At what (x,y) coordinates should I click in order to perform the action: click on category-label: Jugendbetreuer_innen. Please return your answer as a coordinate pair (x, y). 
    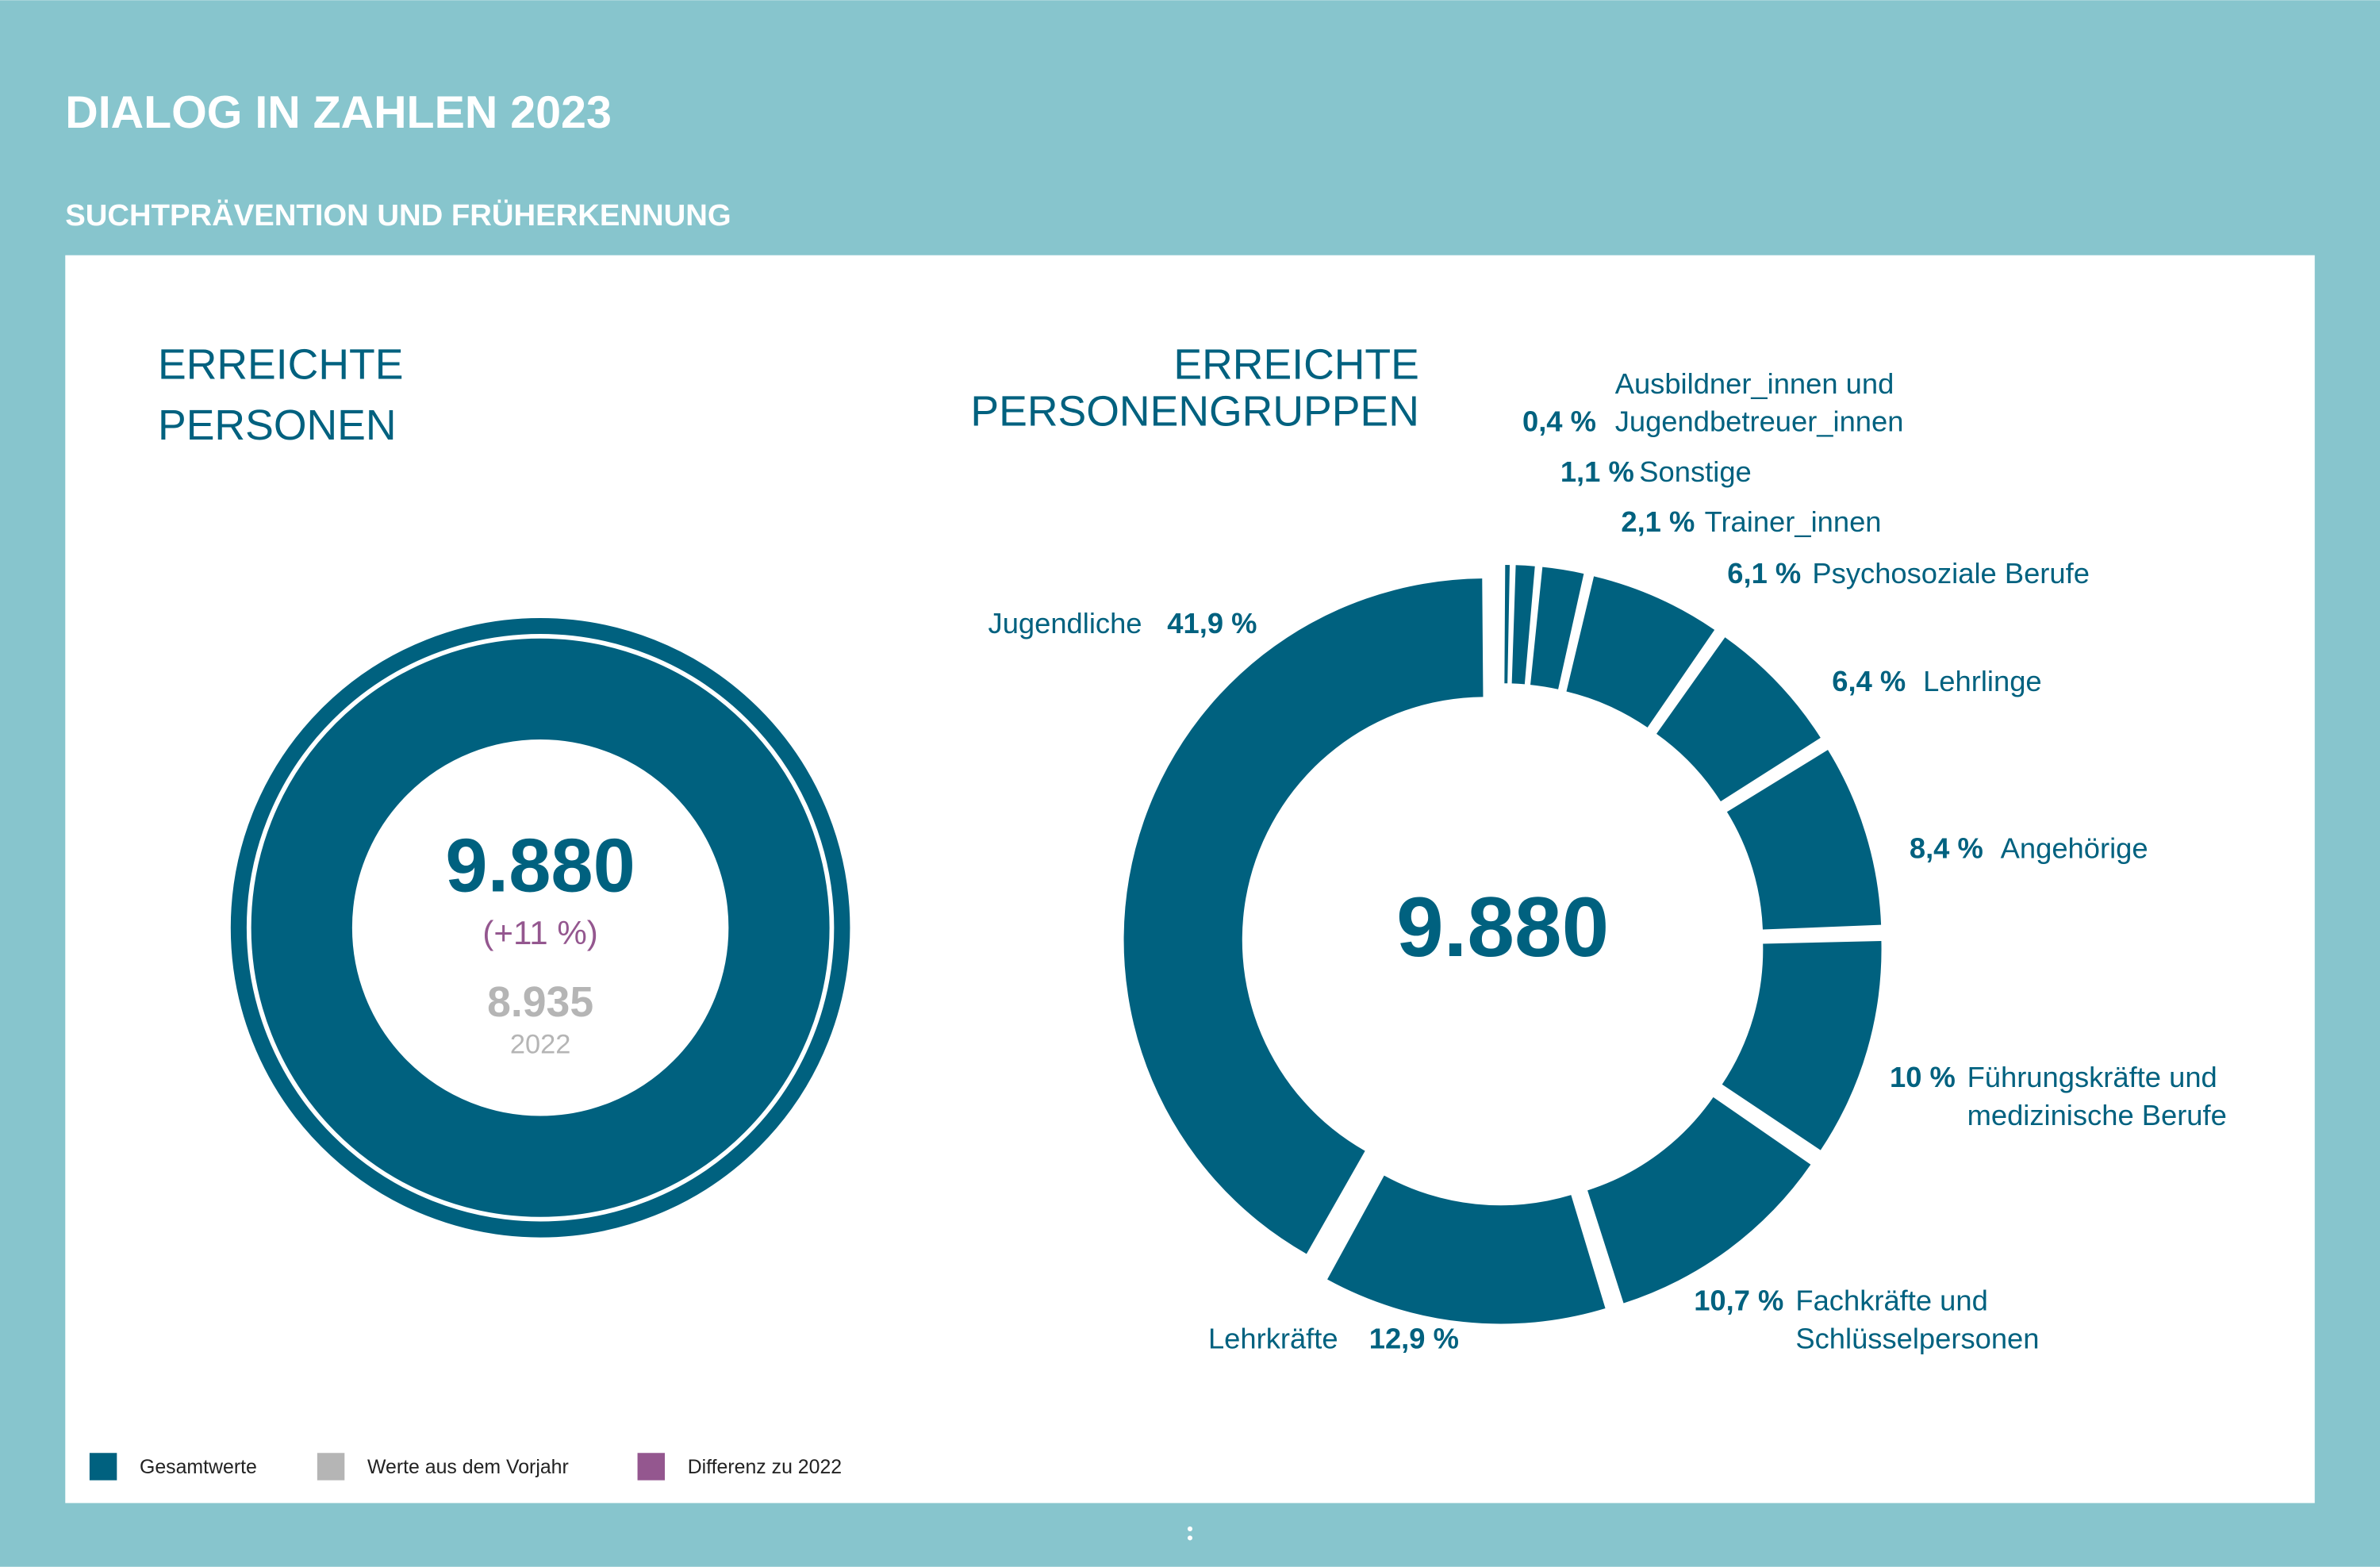
    Looking at the image, I should click on (1759, 422).